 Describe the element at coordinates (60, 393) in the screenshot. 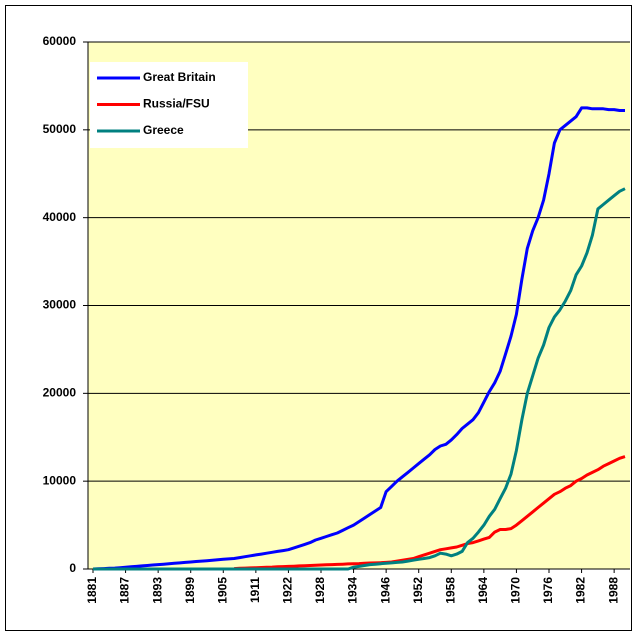

I see `y-tick-label: 20000` at that location.